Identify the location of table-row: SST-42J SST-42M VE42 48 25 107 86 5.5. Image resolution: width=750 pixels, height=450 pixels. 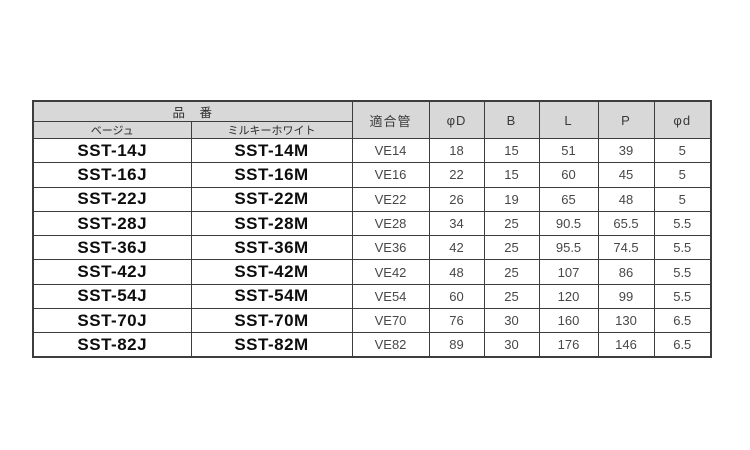
(372, 272).